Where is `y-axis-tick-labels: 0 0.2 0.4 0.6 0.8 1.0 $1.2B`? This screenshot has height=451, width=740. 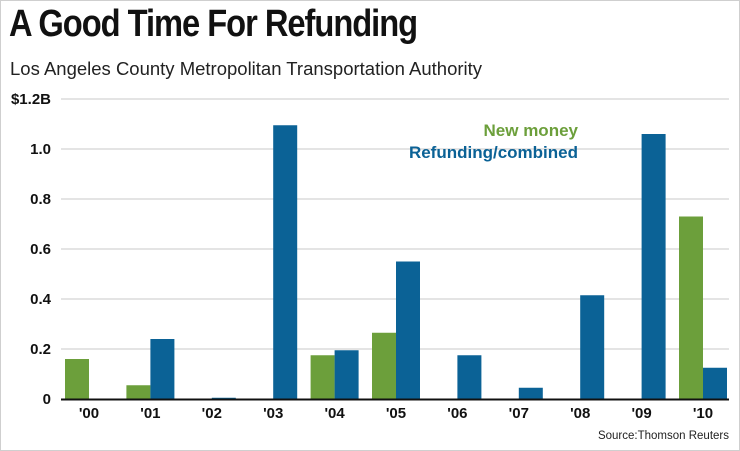
y-axis-tick-labels: 0 0.2 0.4 0.6 0.8 1.0 $1.2B is located at coordinates (31, 249).